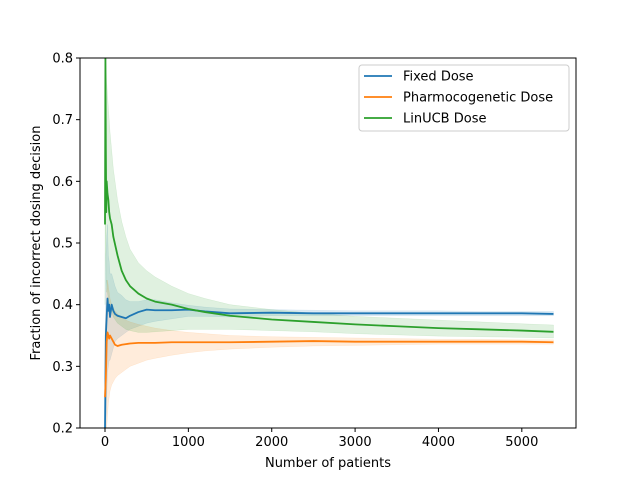  What do you see at coordinates (438, 77) in the screenshot?
I see `fixed-dose-legend-label: Fixed Dose` at bounding box center [438, 77].